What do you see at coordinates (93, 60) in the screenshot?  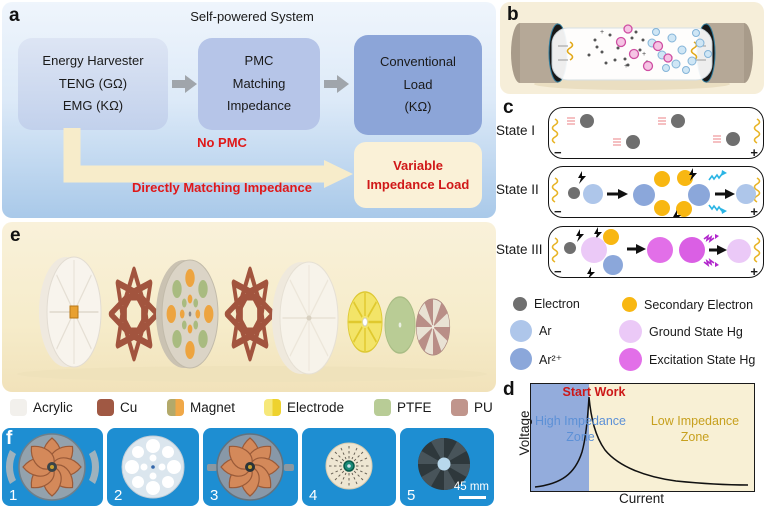 I see `energy-harvester-line1: Energy Harvester` at bounding box center [93, 60].